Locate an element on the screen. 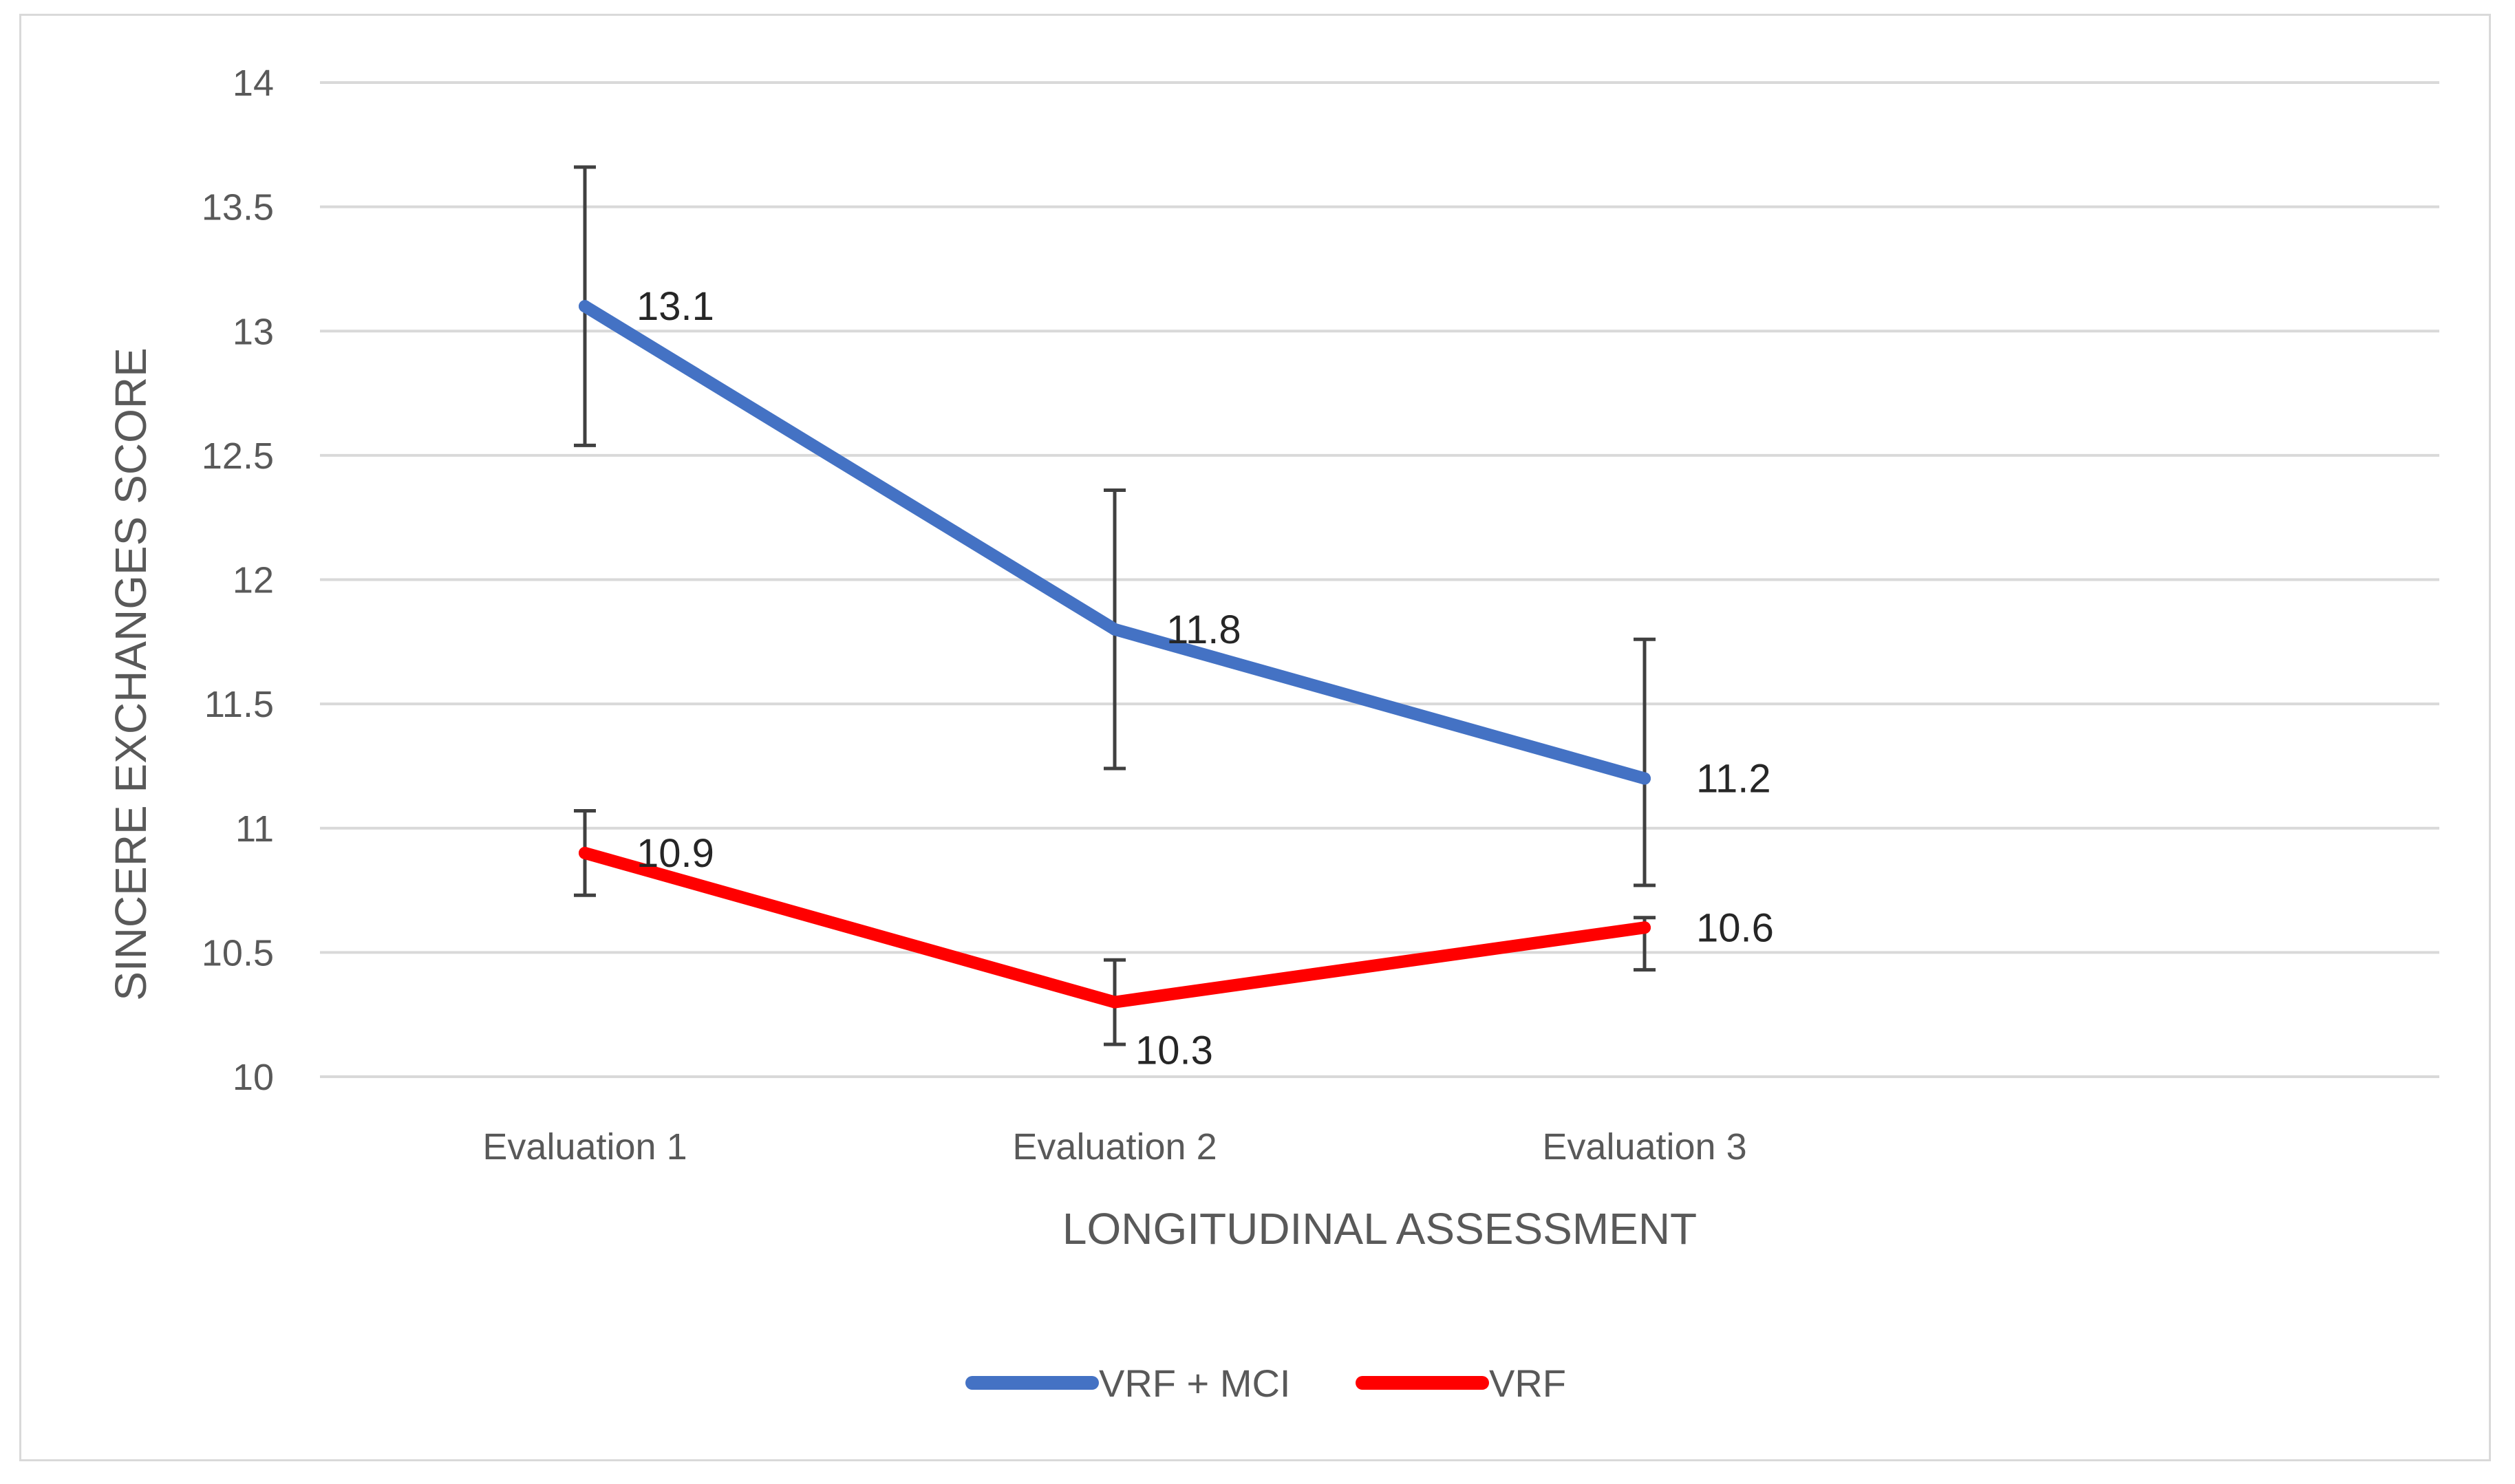  data-label: 13.1 is located at coordinates (675, 306).